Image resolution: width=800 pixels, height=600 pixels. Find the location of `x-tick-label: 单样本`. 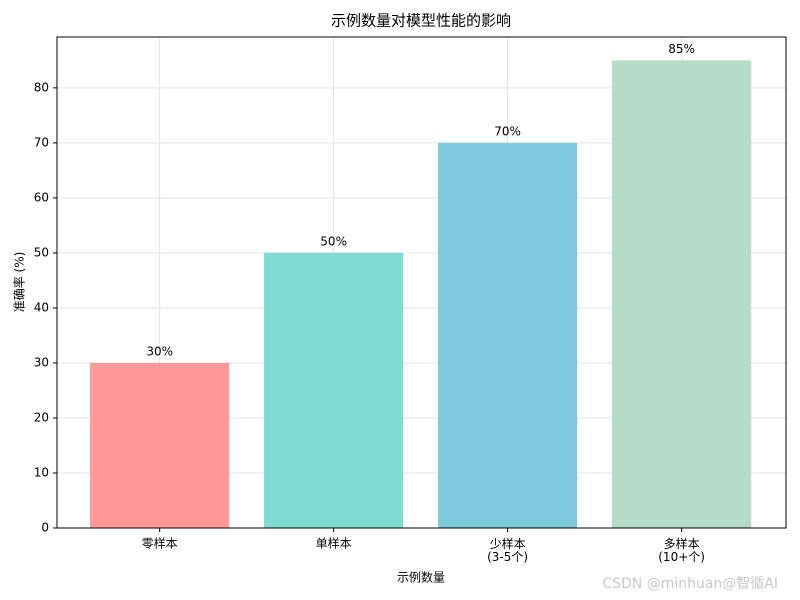

x-tick-label: 单样本 is located at coordinates (334, 543).